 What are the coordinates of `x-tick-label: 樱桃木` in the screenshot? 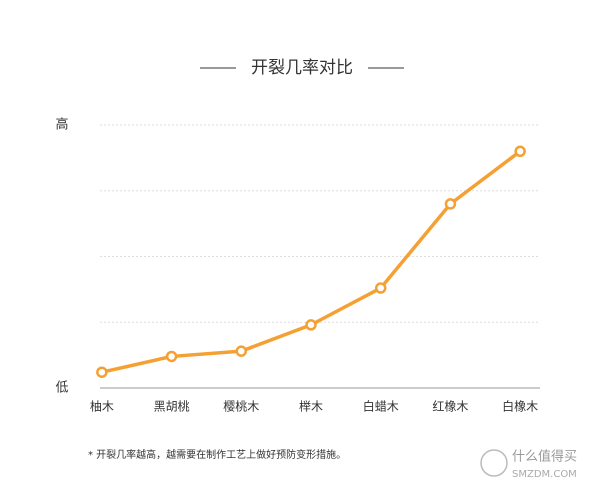 It's located at (241, 406).